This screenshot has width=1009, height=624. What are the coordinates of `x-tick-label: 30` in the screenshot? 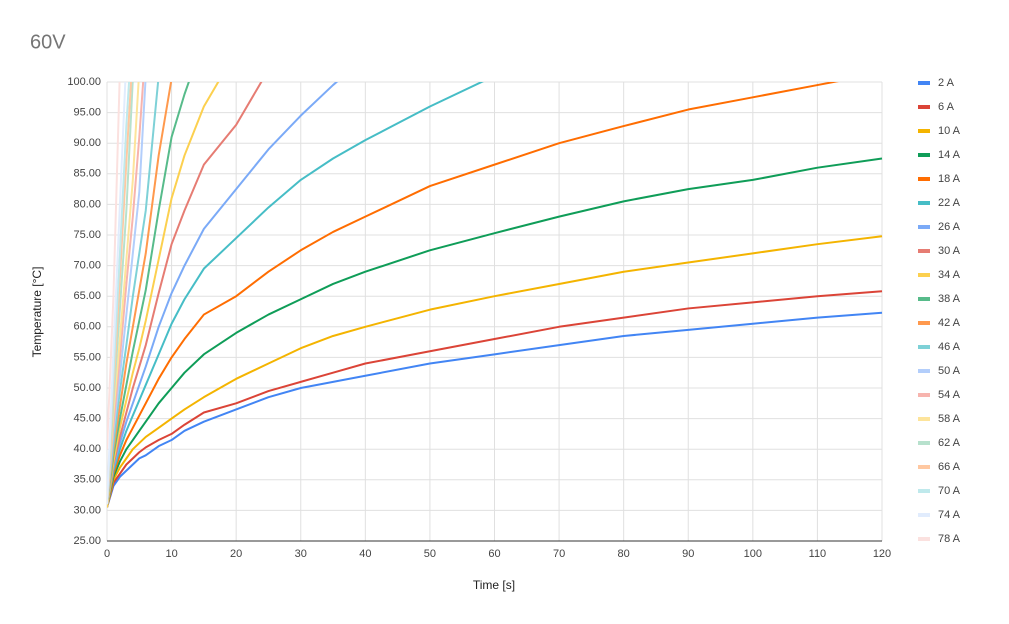 It's located at (301, 554).